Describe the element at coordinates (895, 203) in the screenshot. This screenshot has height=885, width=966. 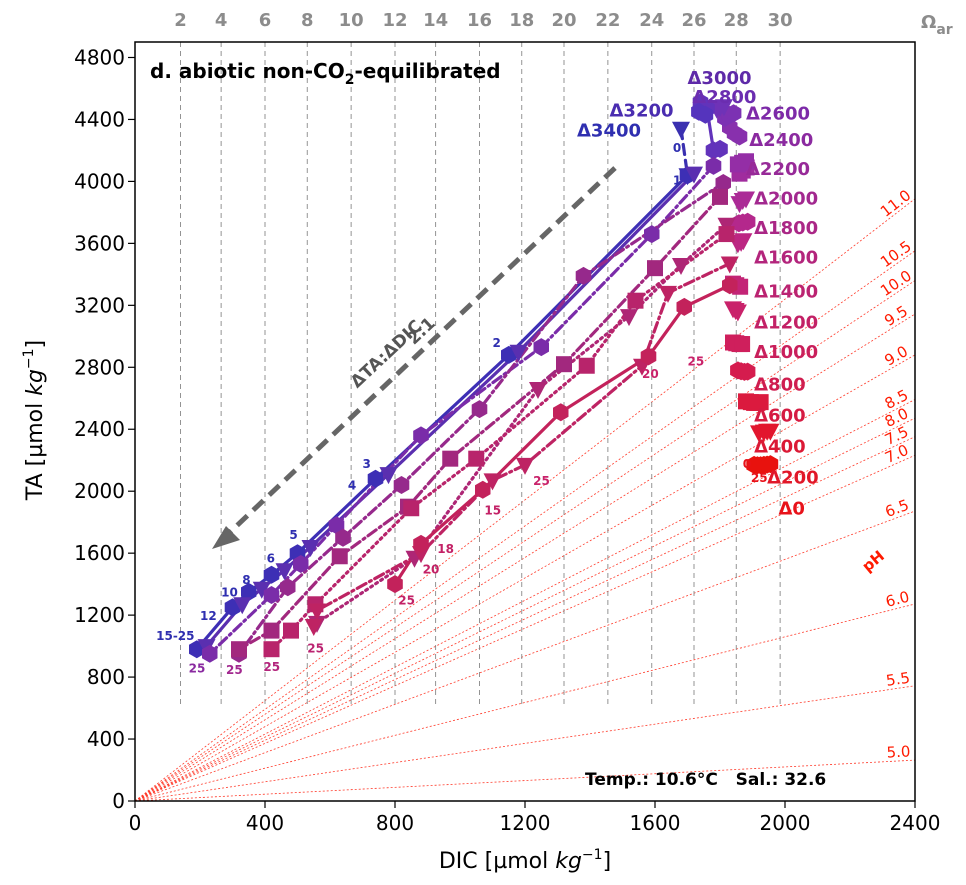
I see `ph-isoline-label: 11.0` at that location.